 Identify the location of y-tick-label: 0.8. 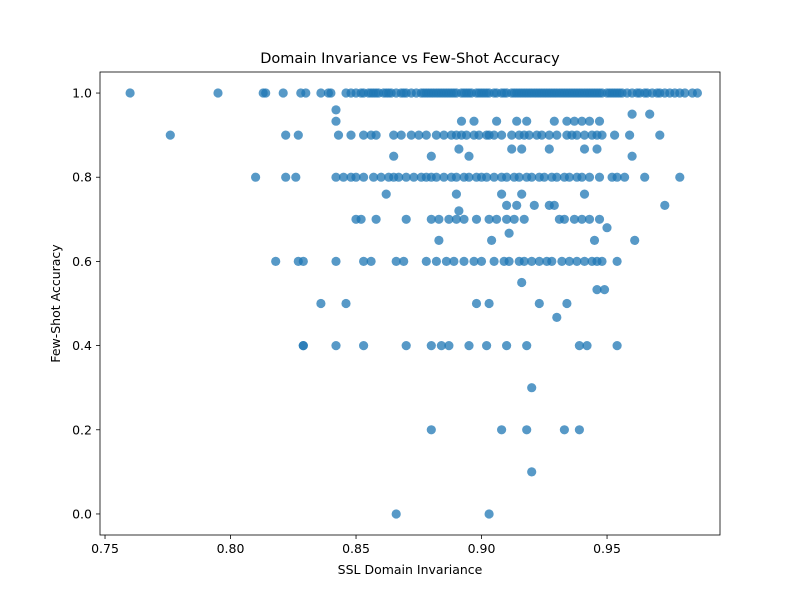
(82, 177).